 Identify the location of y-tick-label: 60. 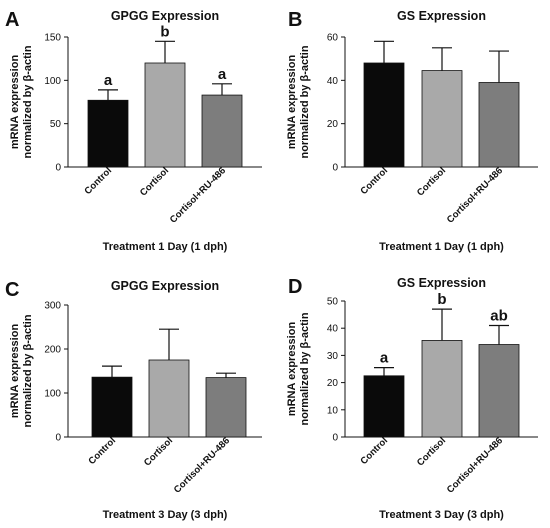
(333, 38).